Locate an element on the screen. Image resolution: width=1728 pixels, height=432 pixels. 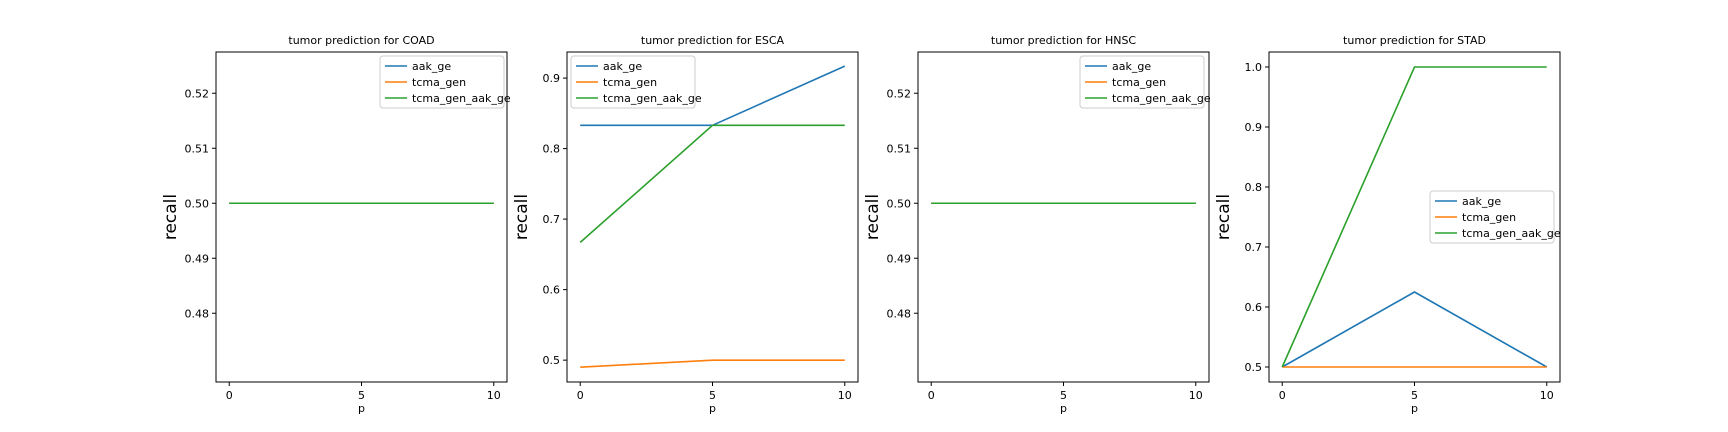
y-tick-label: 1.0 is located at coordinates (1254, 67).